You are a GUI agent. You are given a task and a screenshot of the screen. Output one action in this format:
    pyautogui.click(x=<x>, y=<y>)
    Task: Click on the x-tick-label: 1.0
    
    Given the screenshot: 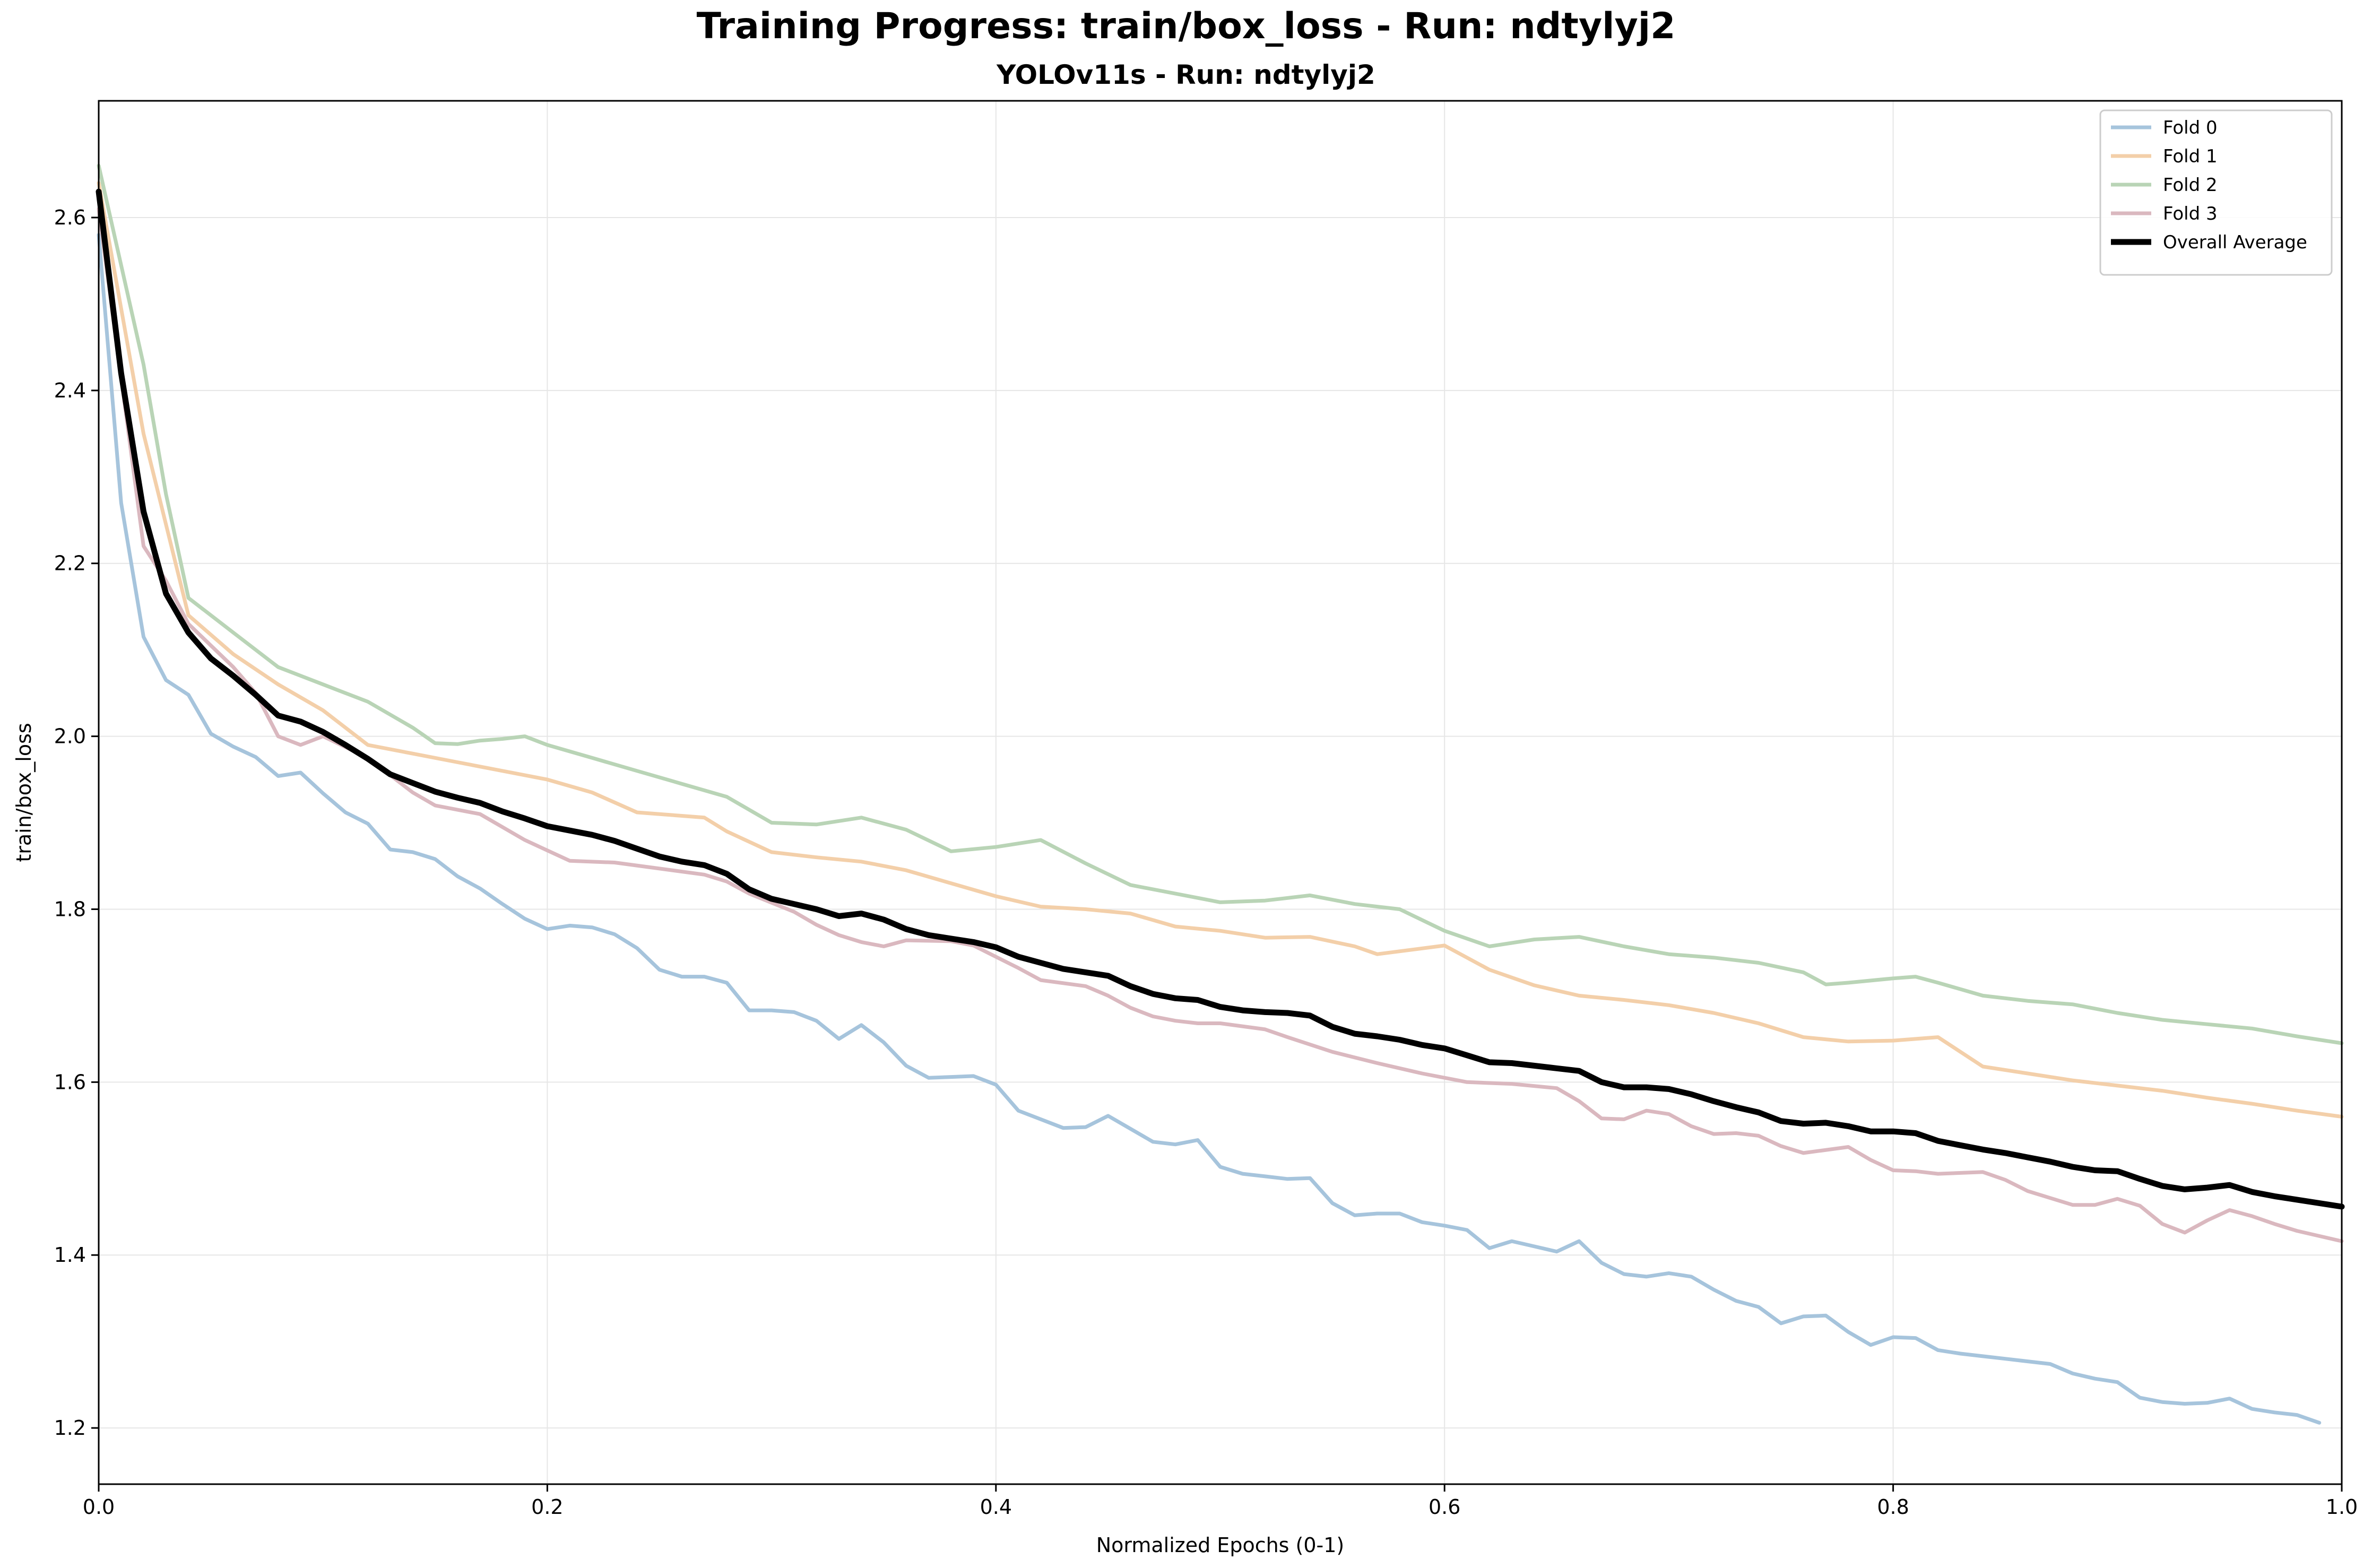 What is the action you would take?
    pyautogui.click(x=2342, y=1507)
    